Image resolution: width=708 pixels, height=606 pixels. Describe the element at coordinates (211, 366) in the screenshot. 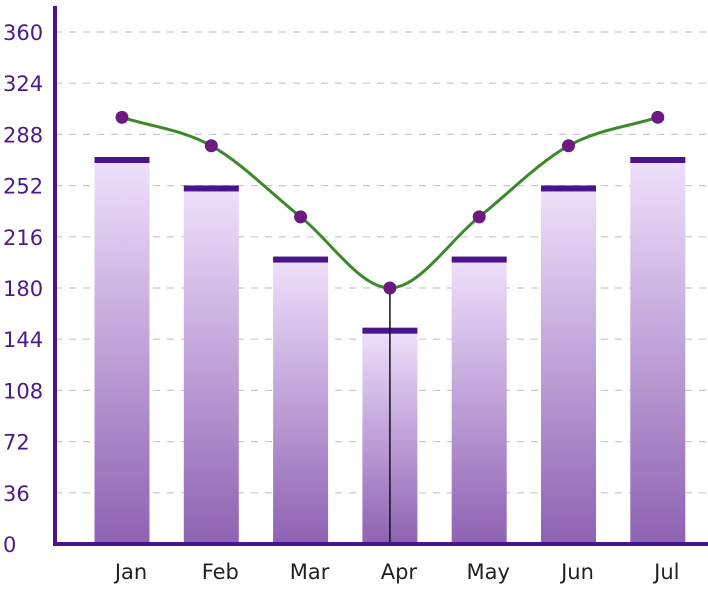

I see `bar-feb` at that location.